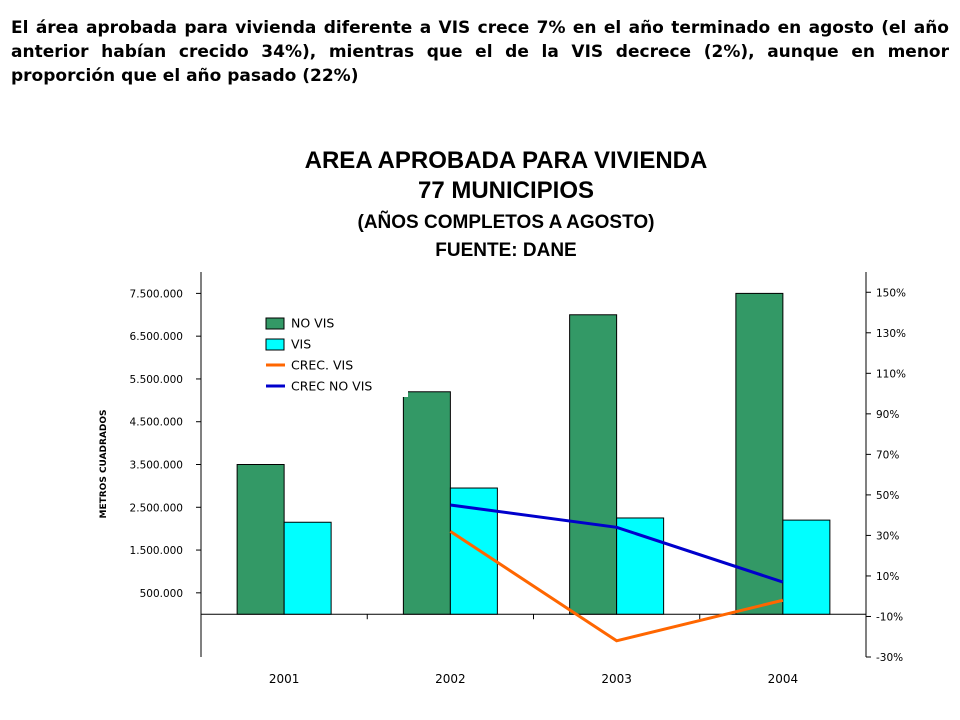 The height and width of the screenshot is (720, 960). What do you see at coordinates (889, 617) in the screenshot?
I see `right-tick-label: -10%` at bounding box center [889, 617].